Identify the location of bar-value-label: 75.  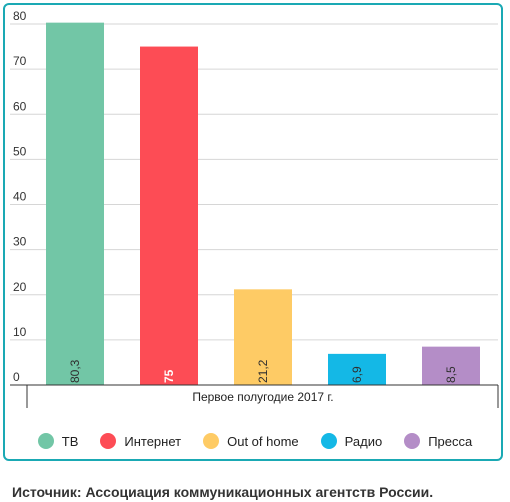
(169, 376).